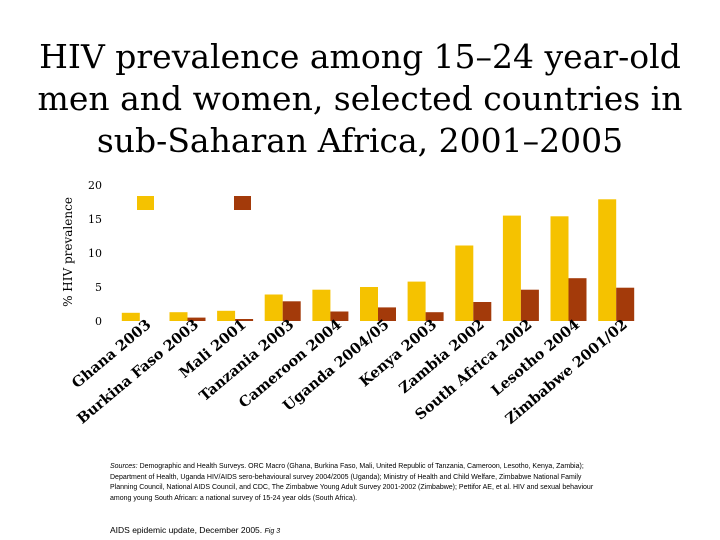 Image resolution: width=720 pixels, height=540 pixels. Describe the element at coordinates (124, 466) in the screenshot. I see `source-label: Sources:` at that location.